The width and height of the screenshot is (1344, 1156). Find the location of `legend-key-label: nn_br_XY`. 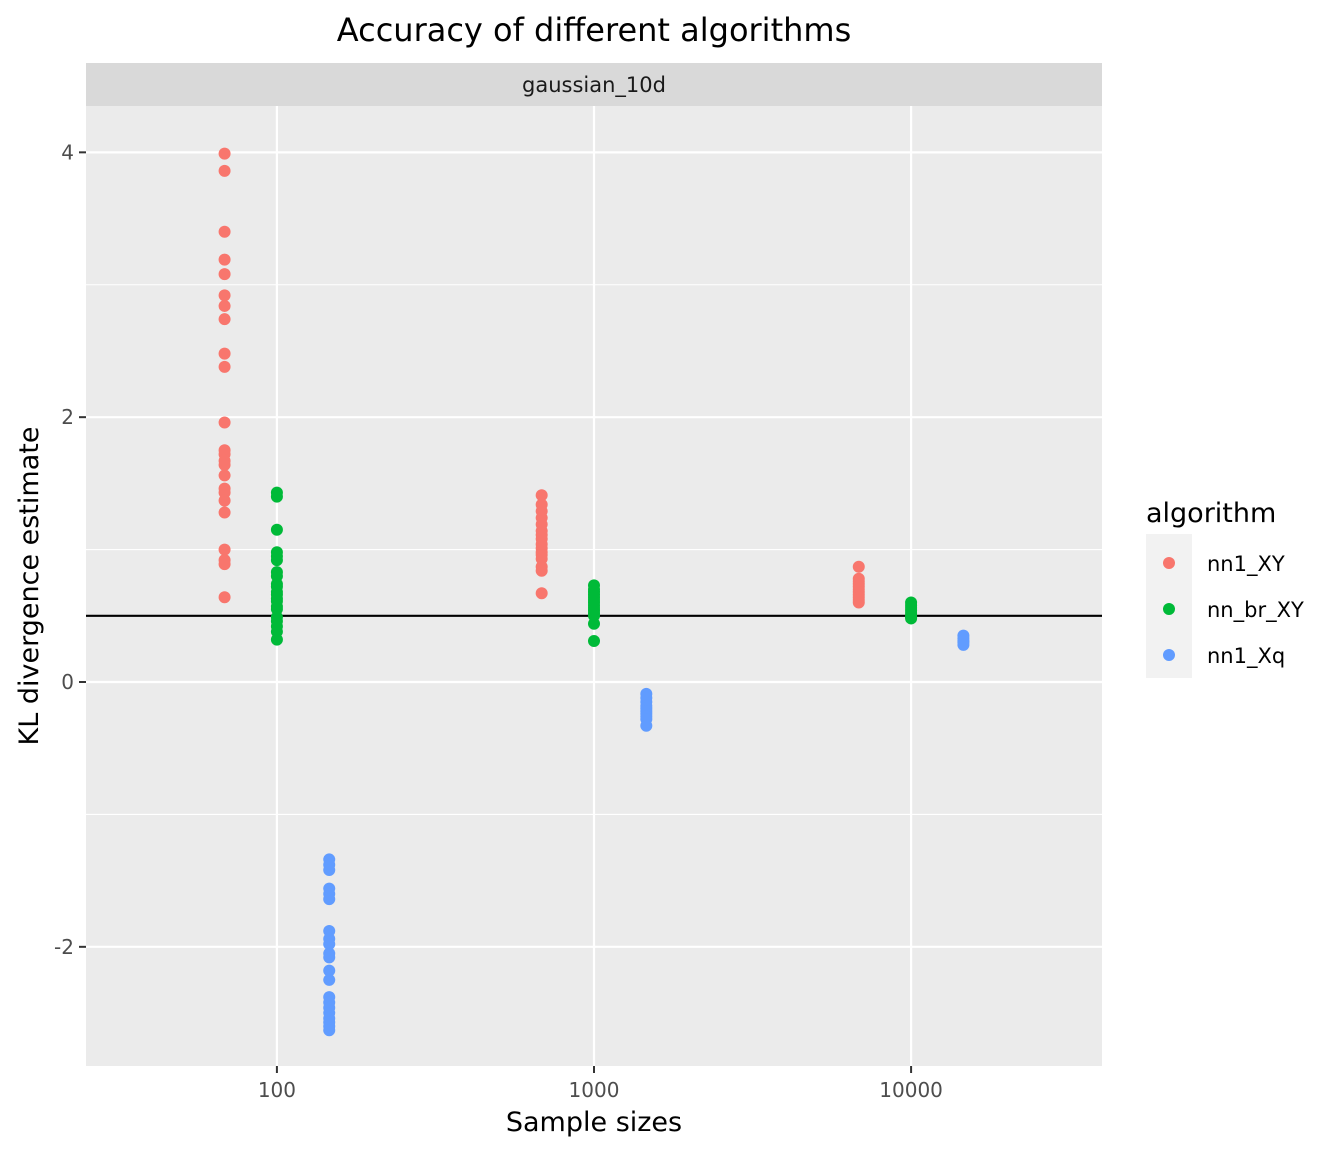

legend-key-label: nn_br_XY is located at coordinates (1255, 610).